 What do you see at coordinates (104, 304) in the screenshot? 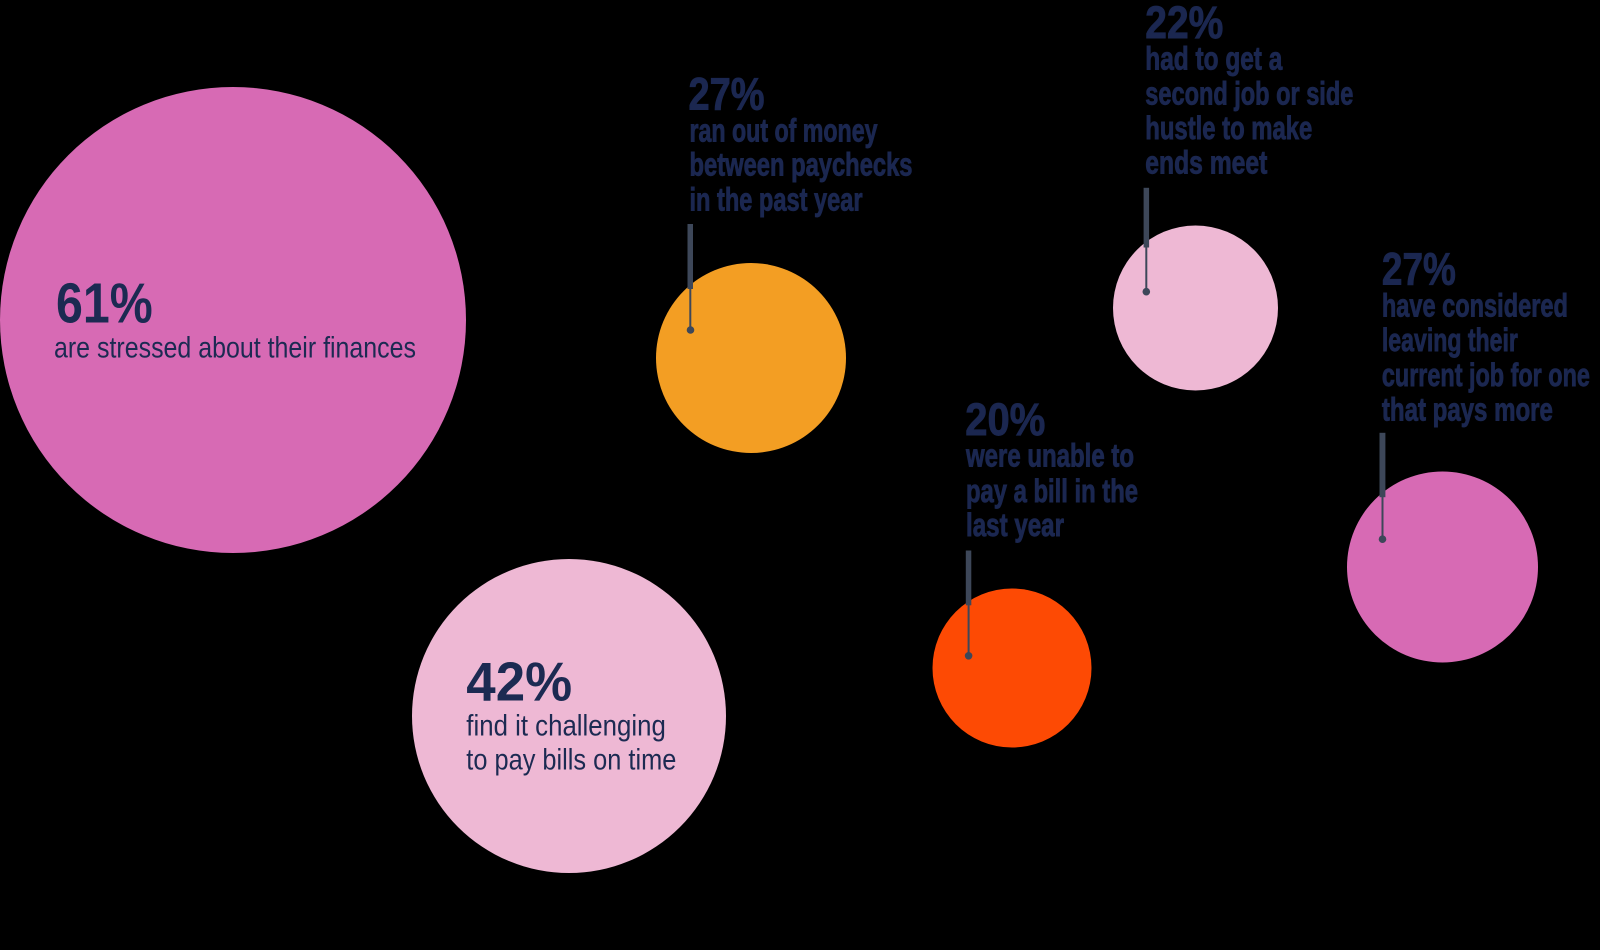
I see `svg-text: 61%` at bounding box center [104, 304].